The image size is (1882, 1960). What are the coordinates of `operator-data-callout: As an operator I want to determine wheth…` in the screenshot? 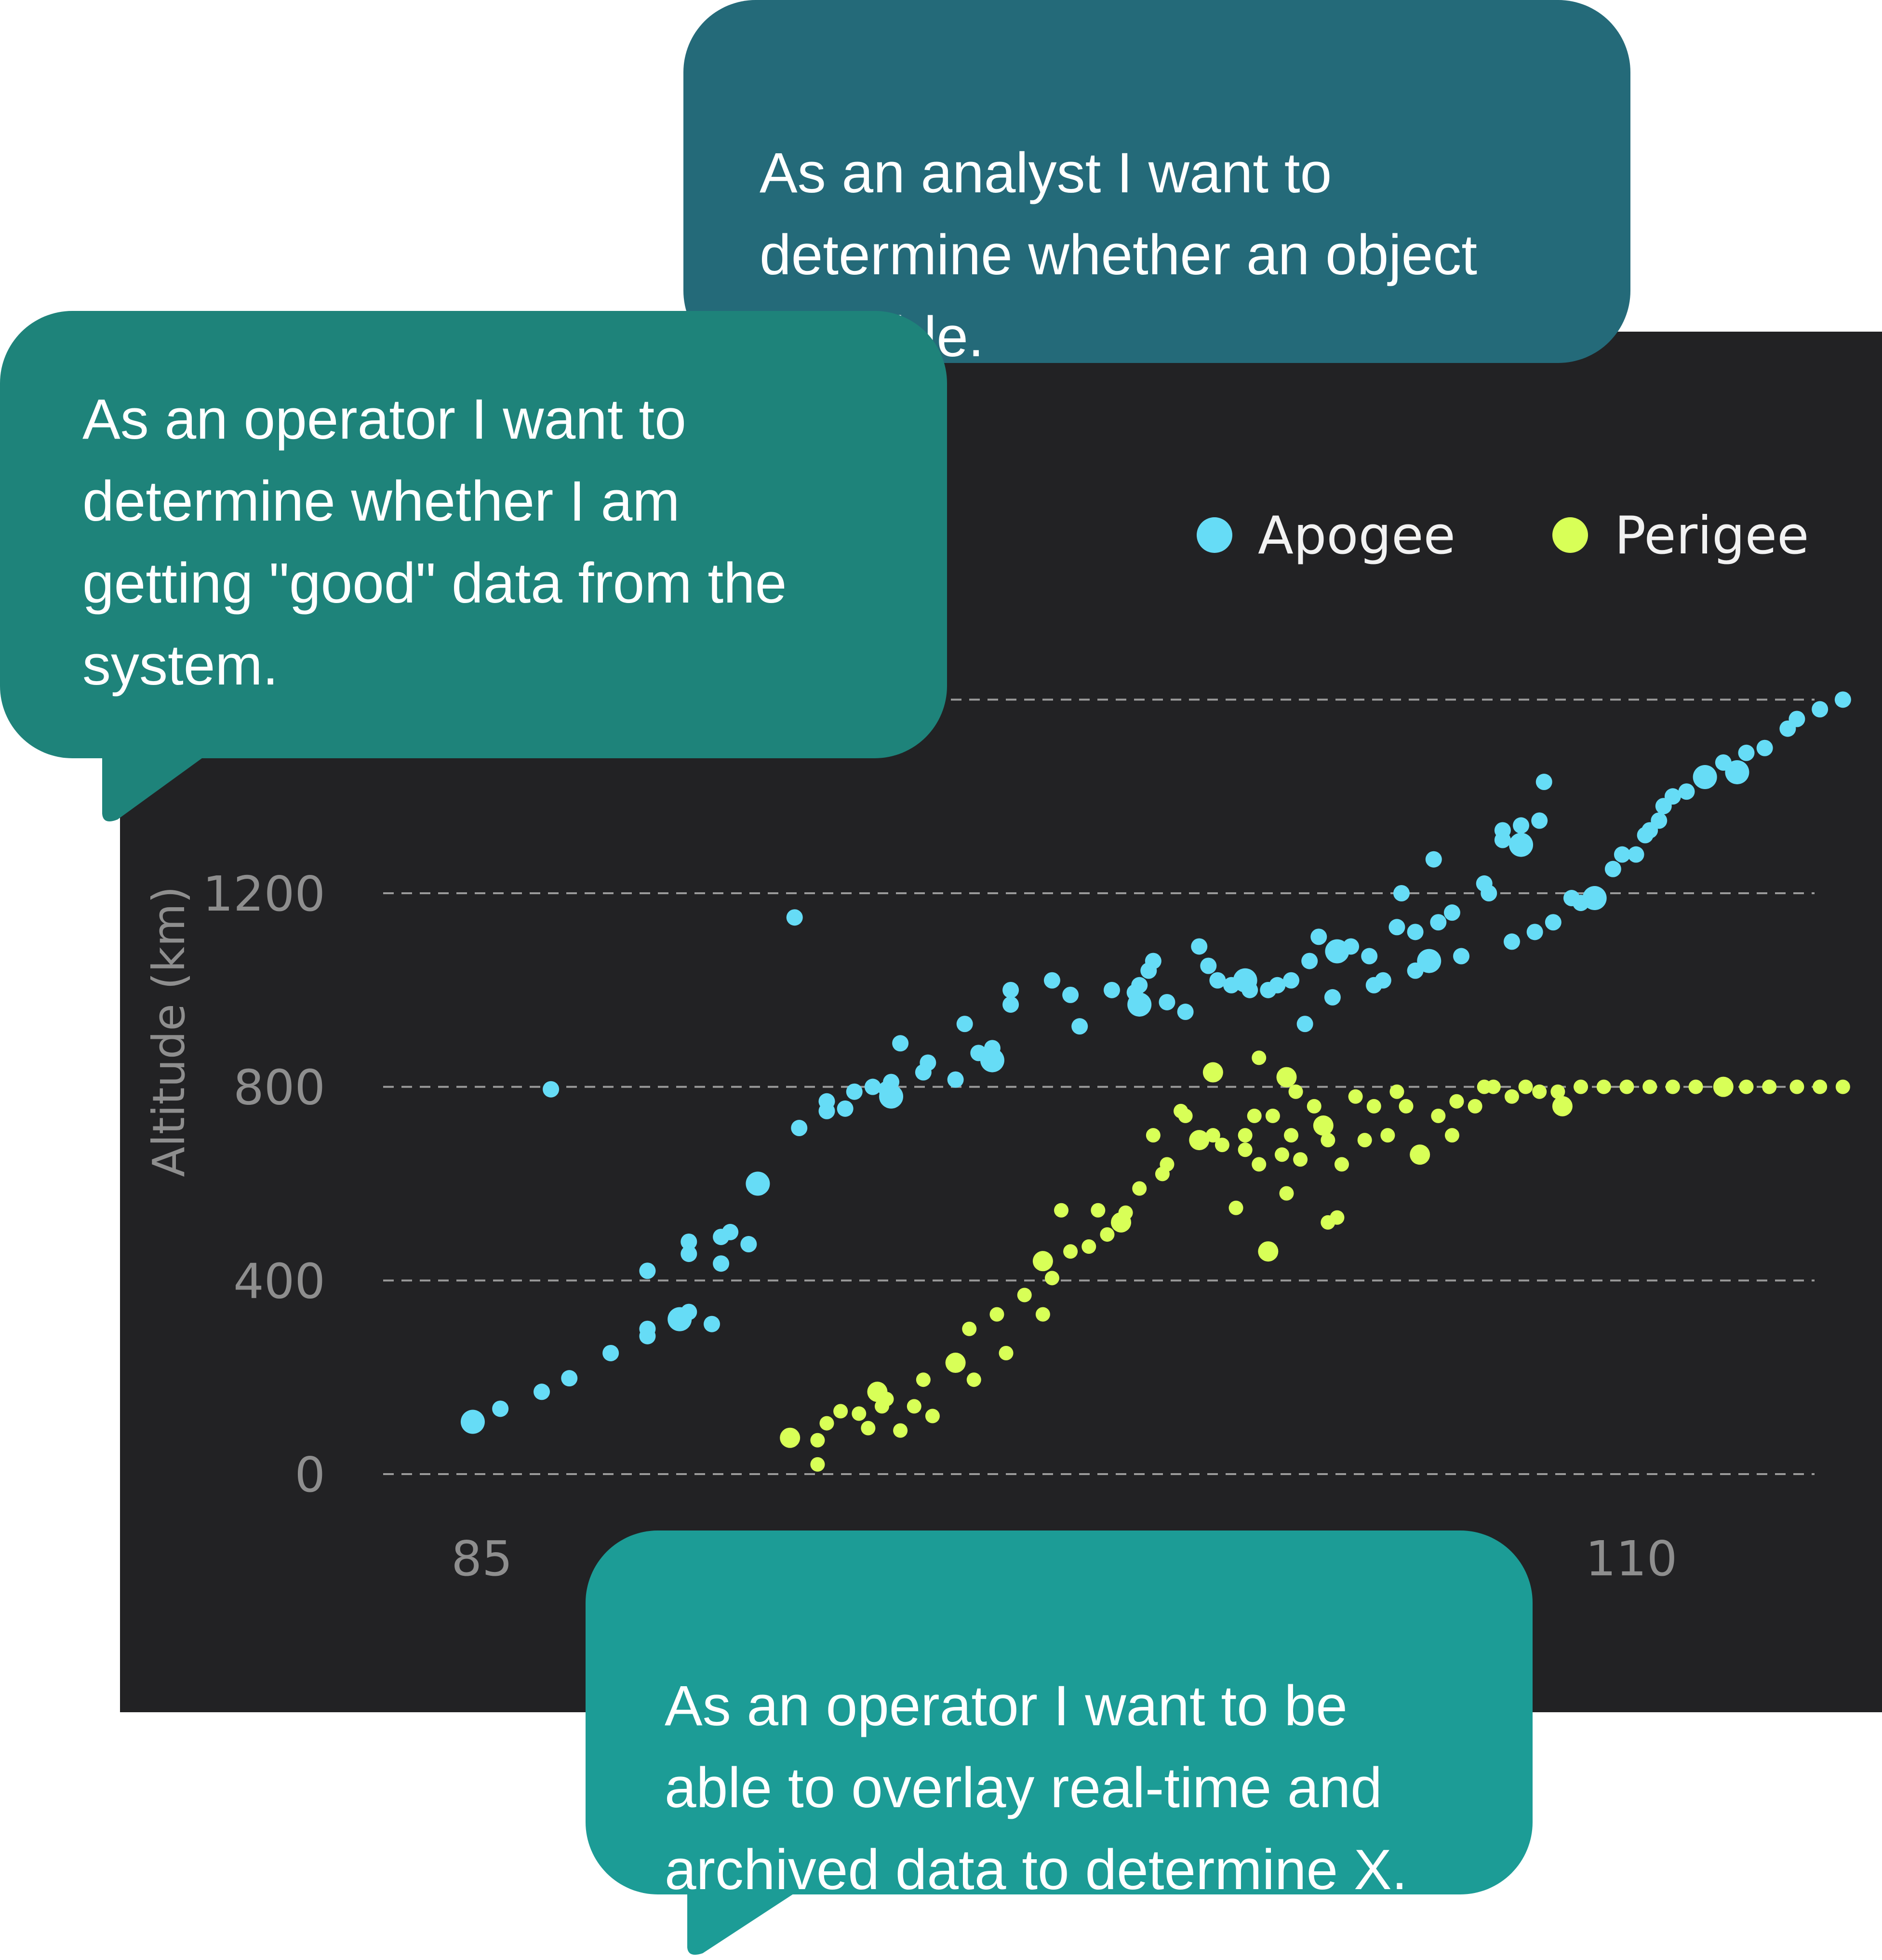 It's located at (474, 535).